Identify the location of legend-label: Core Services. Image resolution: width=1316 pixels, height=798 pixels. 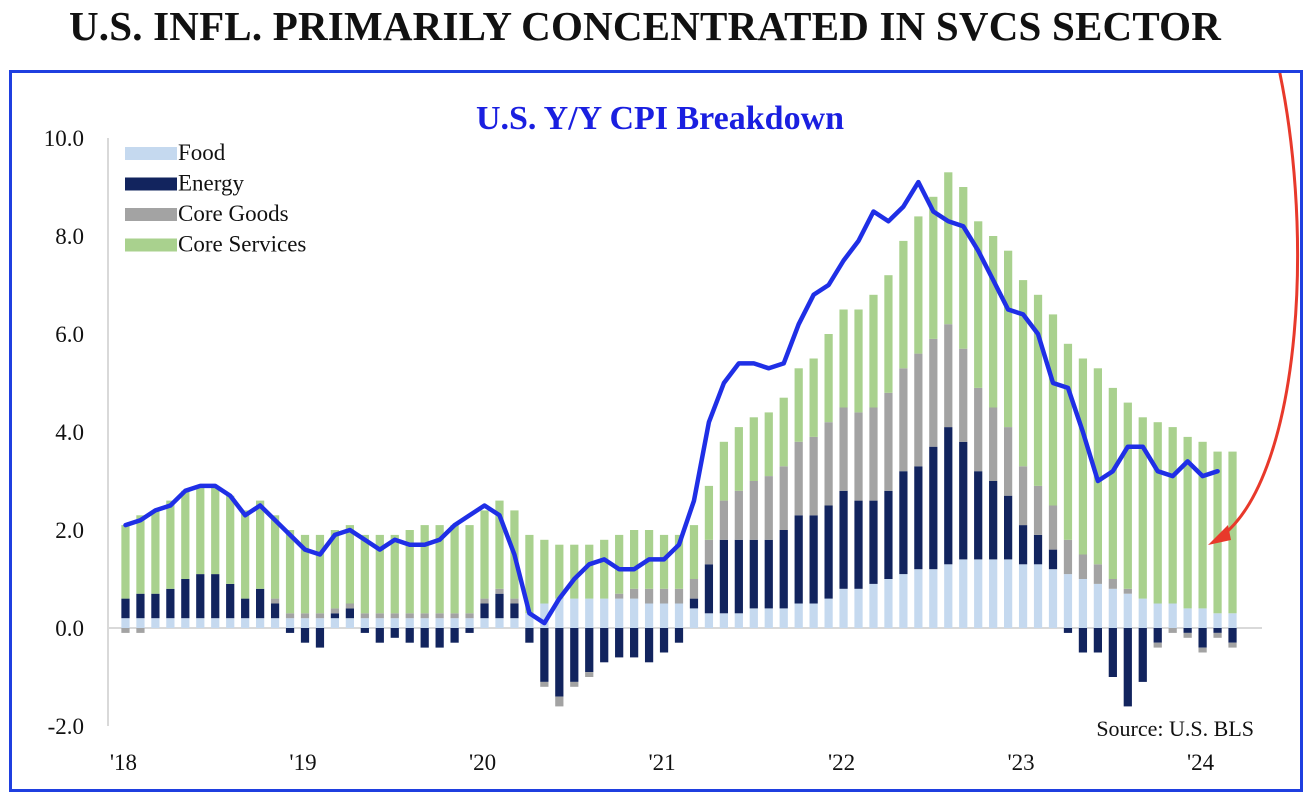
(242, 244).